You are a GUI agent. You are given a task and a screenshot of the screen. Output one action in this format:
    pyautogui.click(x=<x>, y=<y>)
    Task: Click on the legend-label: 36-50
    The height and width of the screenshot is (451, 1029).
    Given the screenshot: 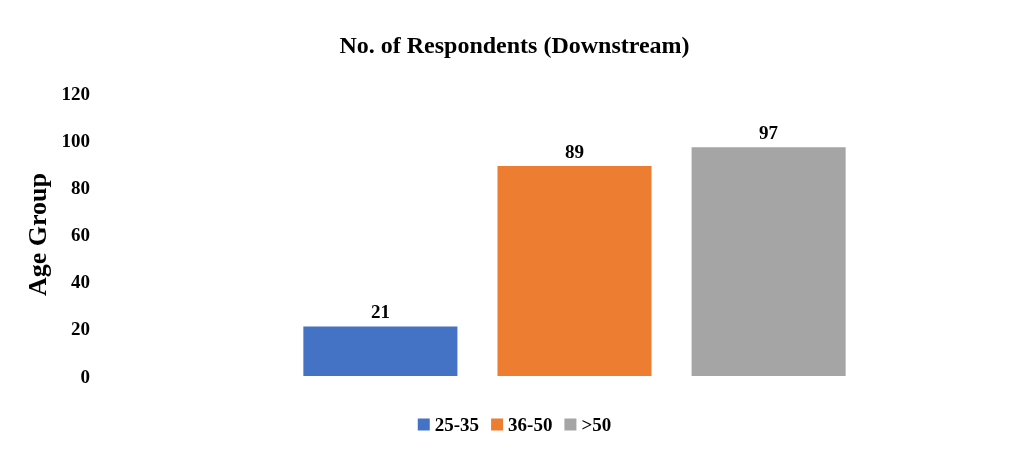 What is the action you would take?
    pyautogui.click(x=530, y=424)
    